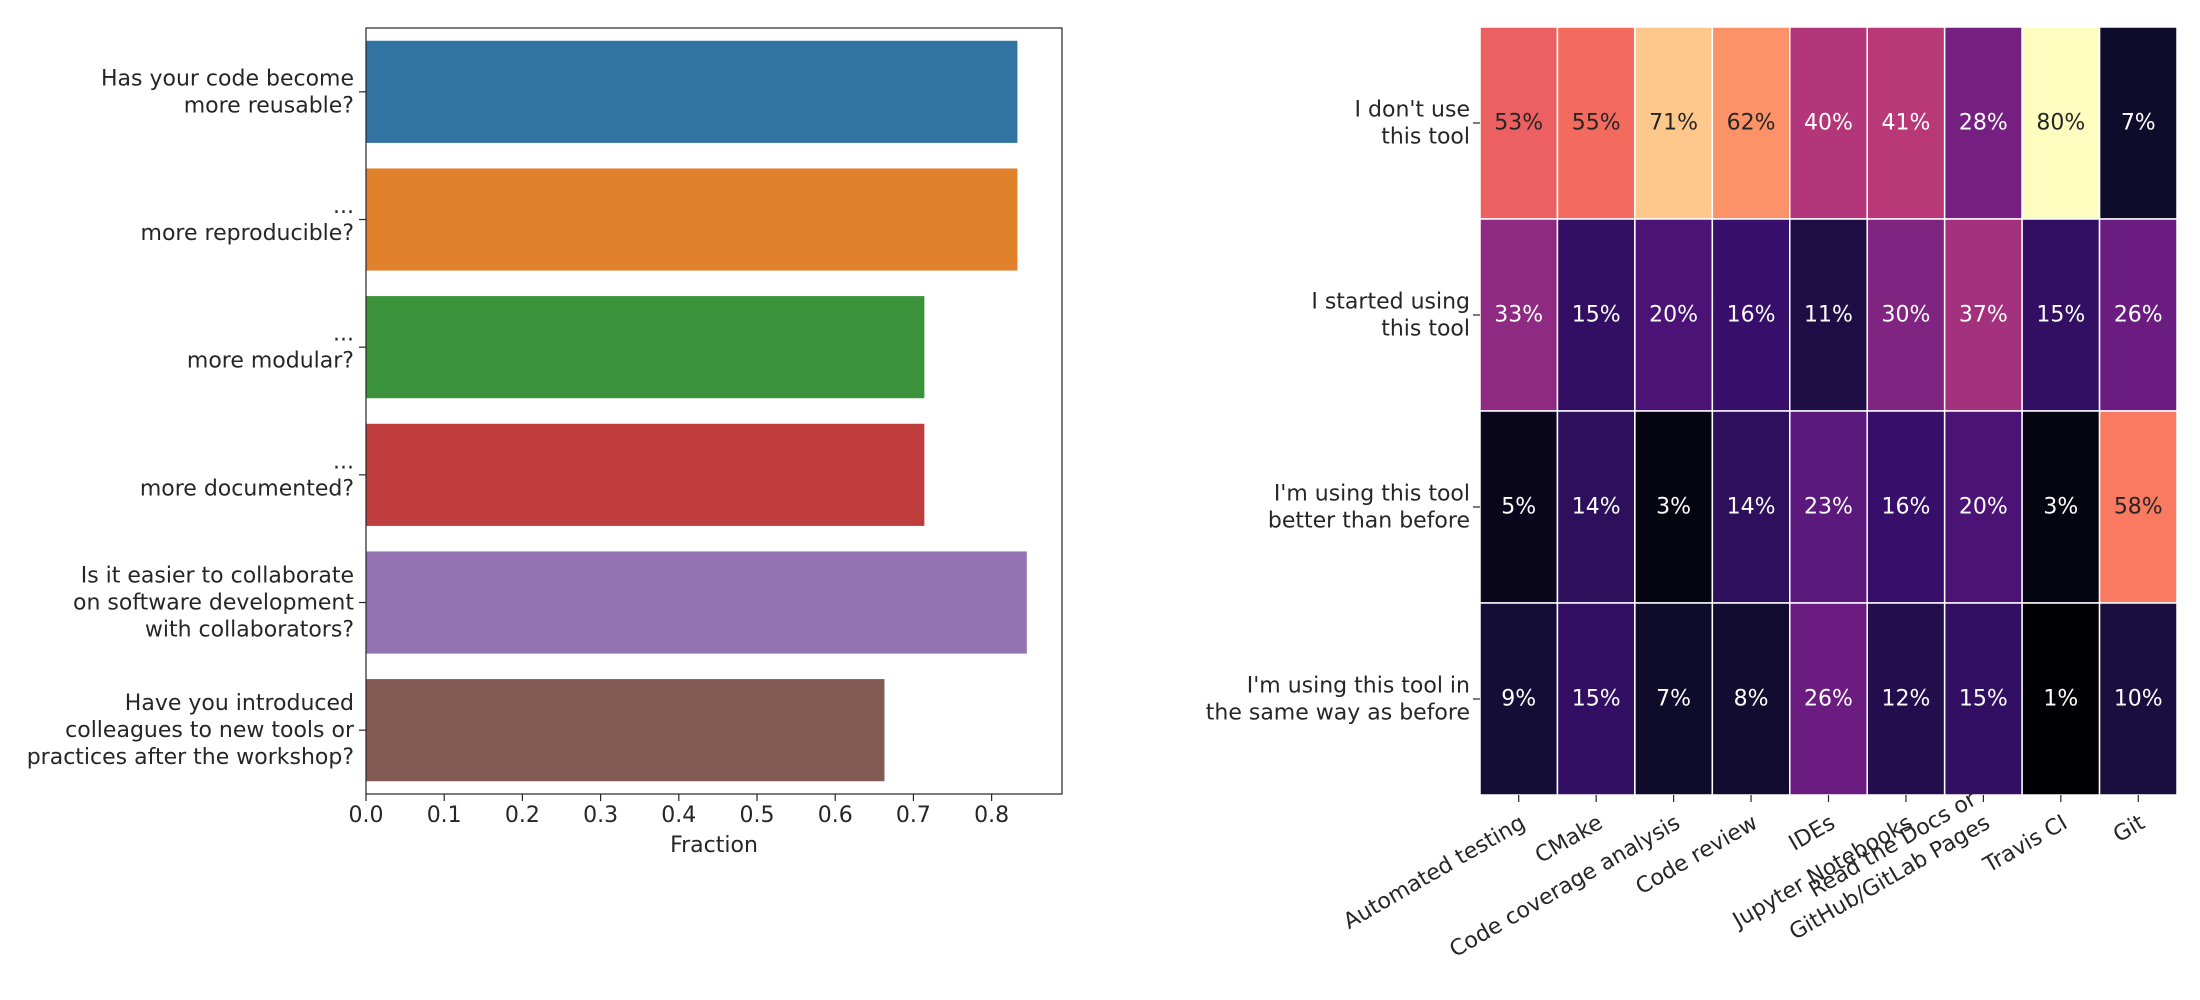 The width and height of the screenshot is (2200, 1000). Describe the element at coordinates (366, 815) in the screenshot. I see `x-tick-label: 0.0` at that location.